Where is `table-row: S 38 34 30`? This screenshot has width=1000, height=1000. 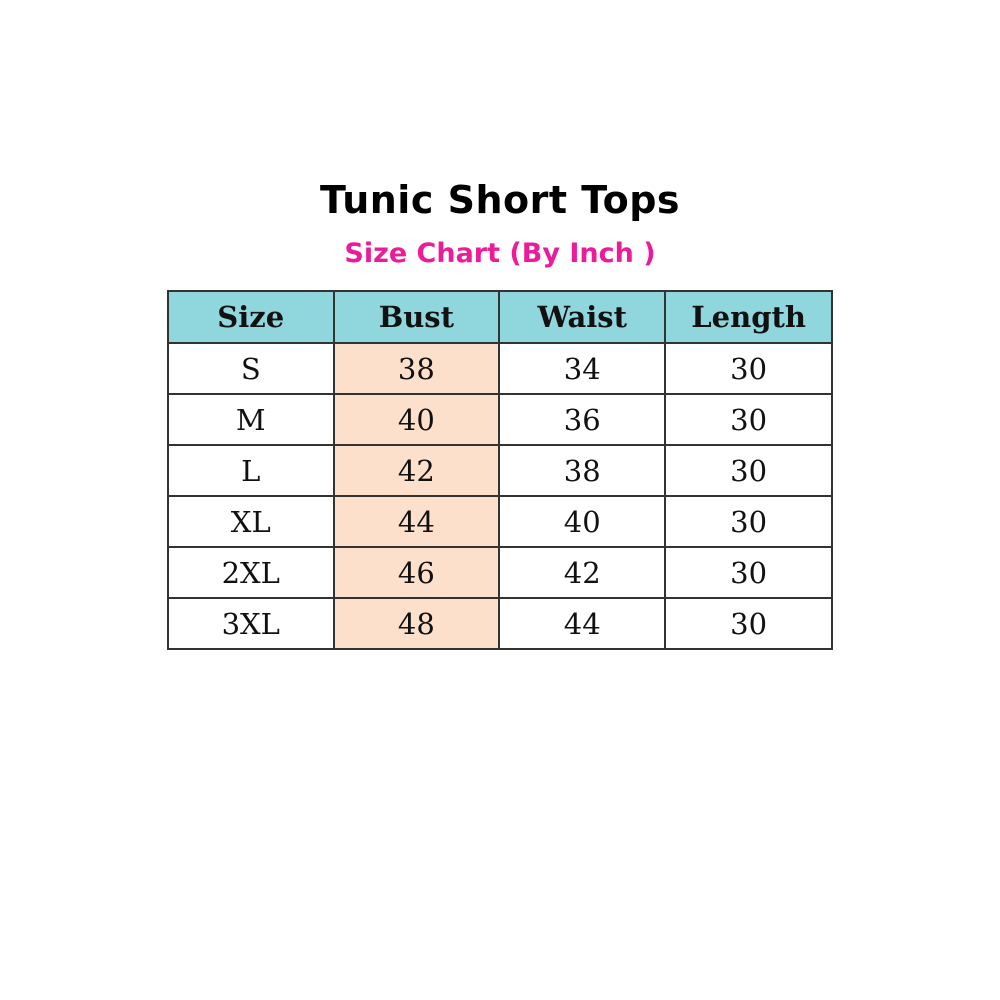 table-row: S 38 34 30 is located at coordinates (500, 368).